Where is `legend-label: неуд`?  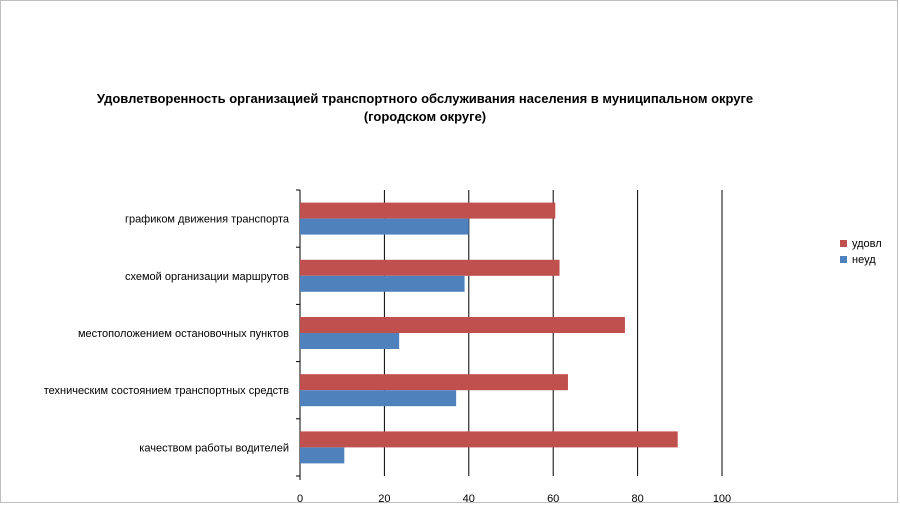
legend-label: неуд is located at coordinates (864, 260).